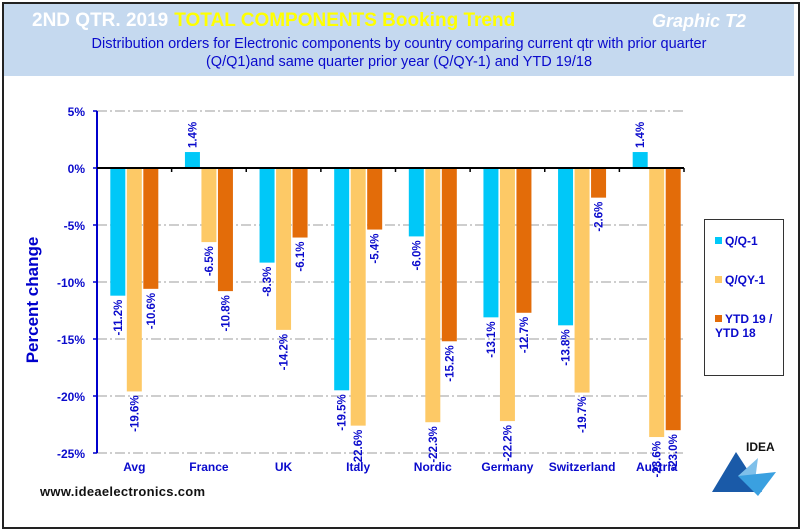 This screenshot has width=800, height=529. Describe the element at coordinates (582, 280) in the screenshot. I see `bar-q-qy-1-switzerland` at that location.